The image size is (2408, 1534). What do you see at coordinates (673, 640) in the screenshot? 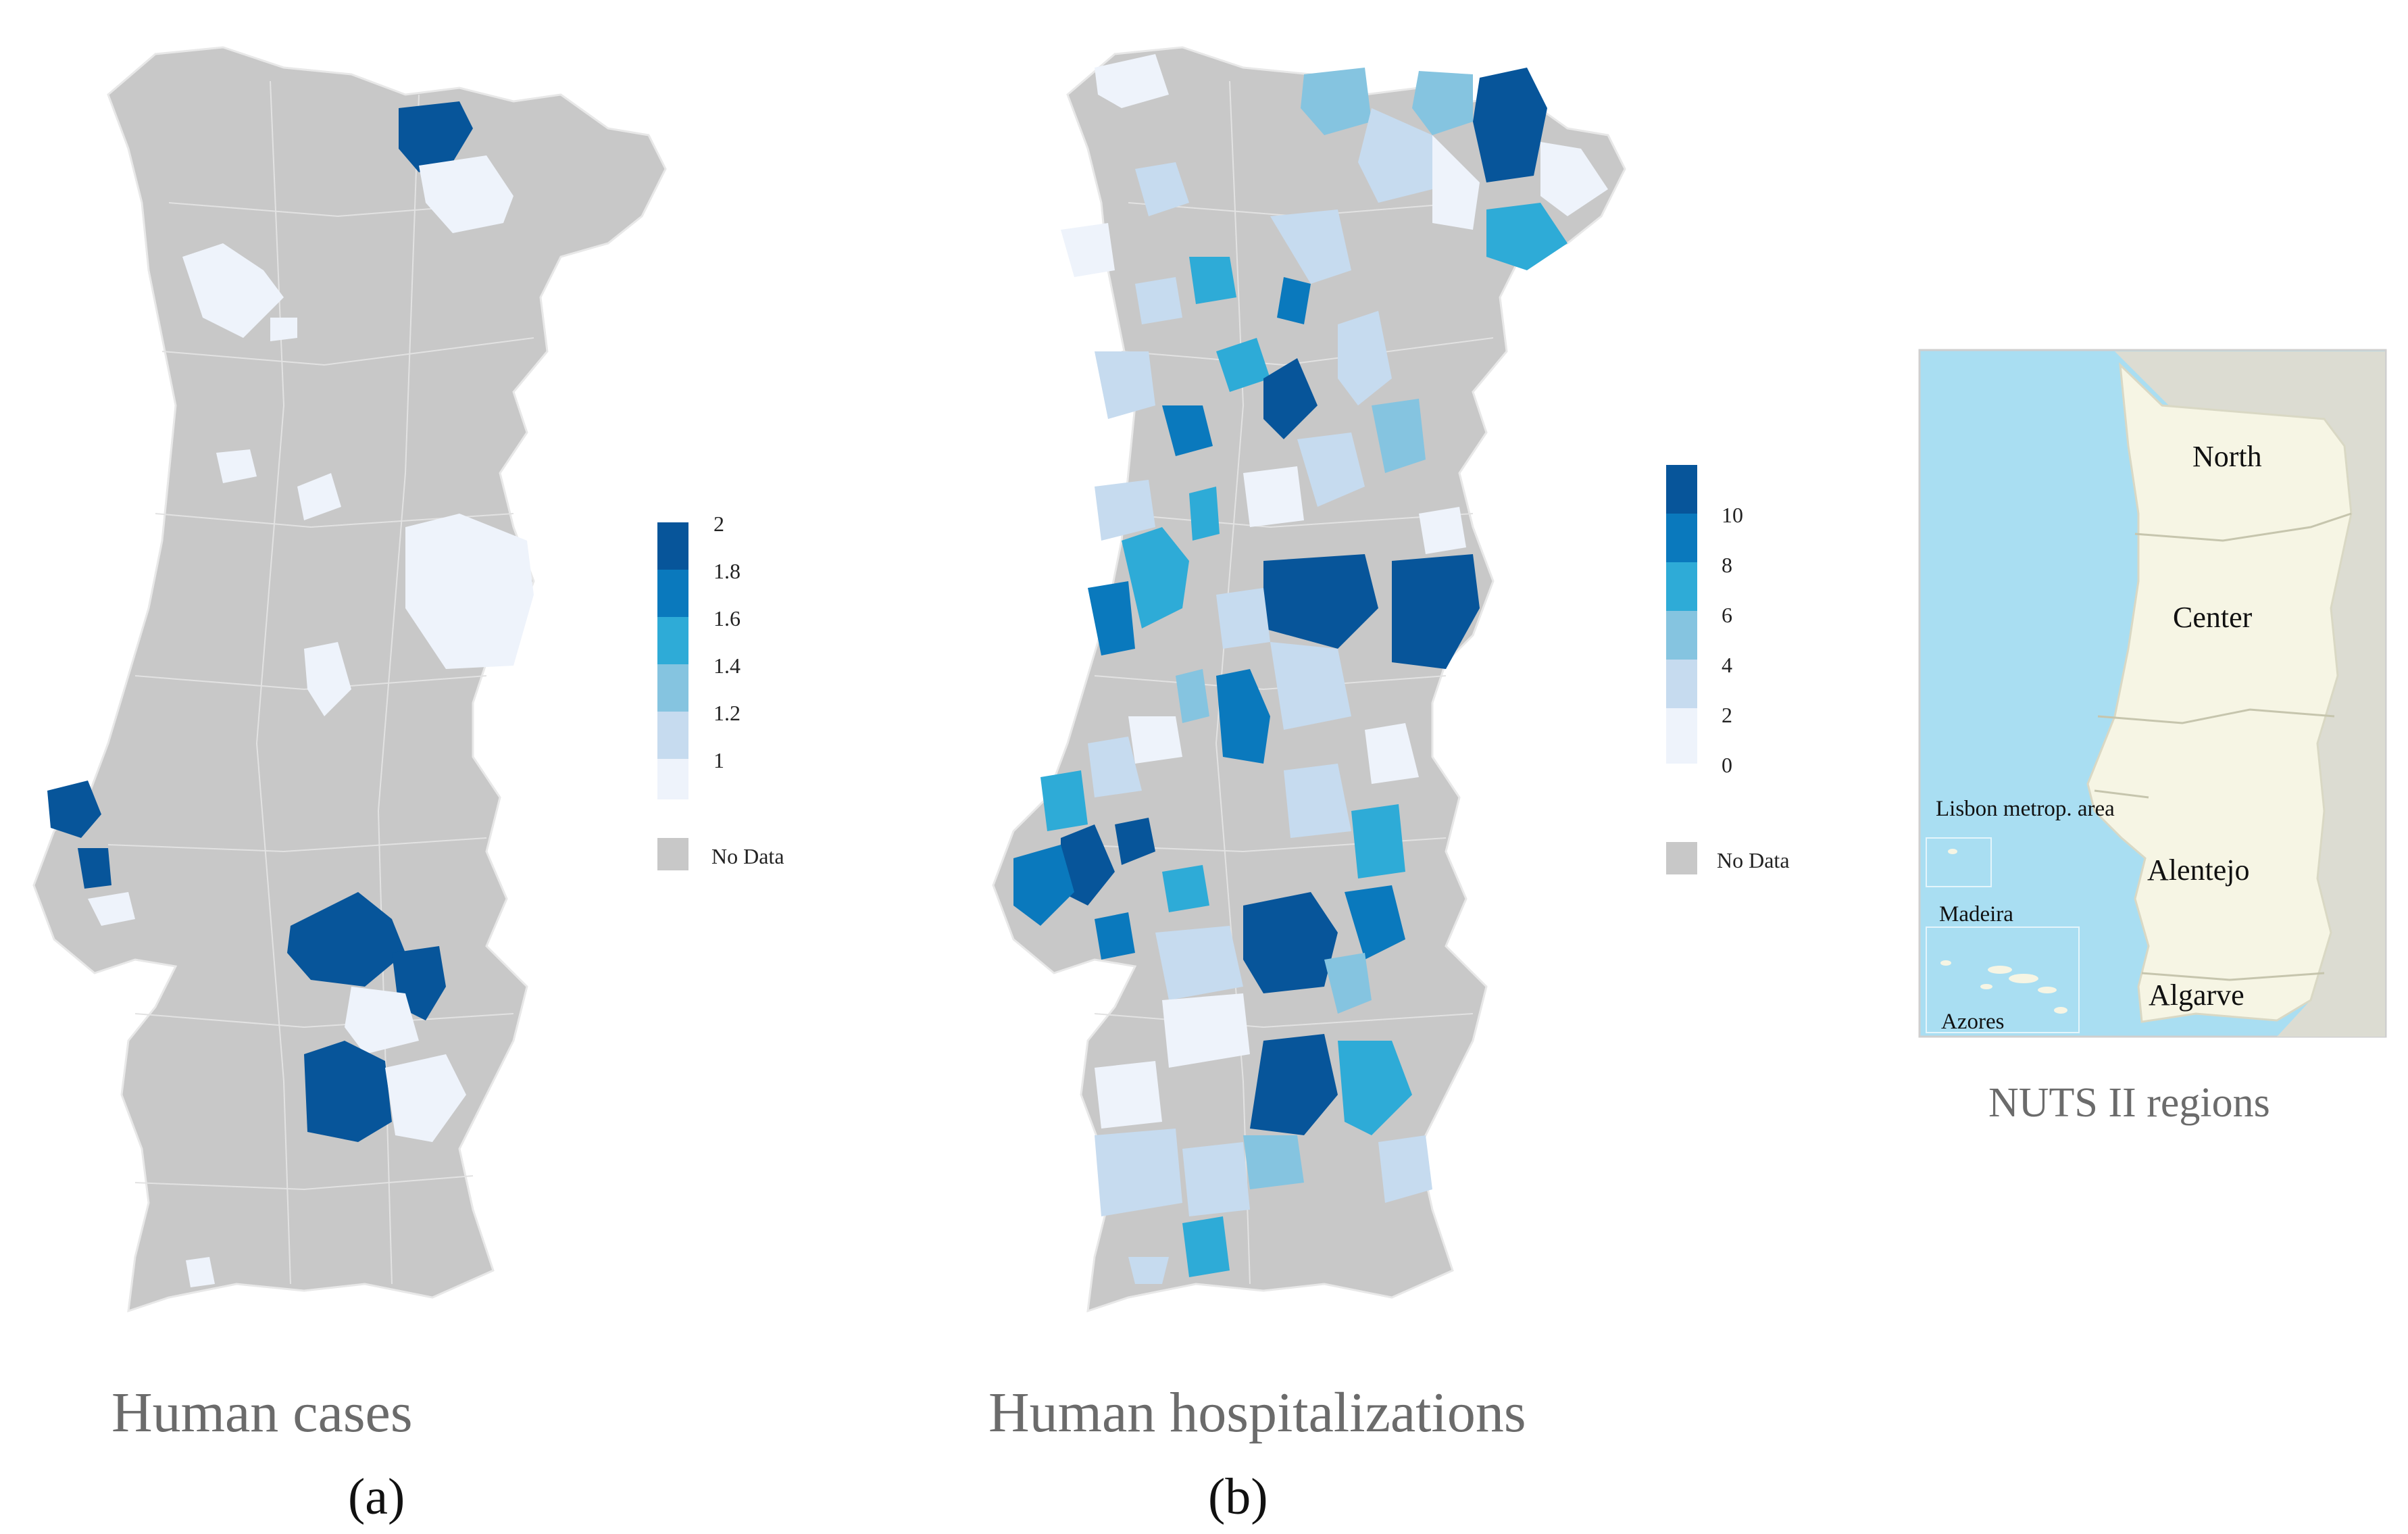
I see `legend-a-swatch-1.6` at bounding box center [673, 640].